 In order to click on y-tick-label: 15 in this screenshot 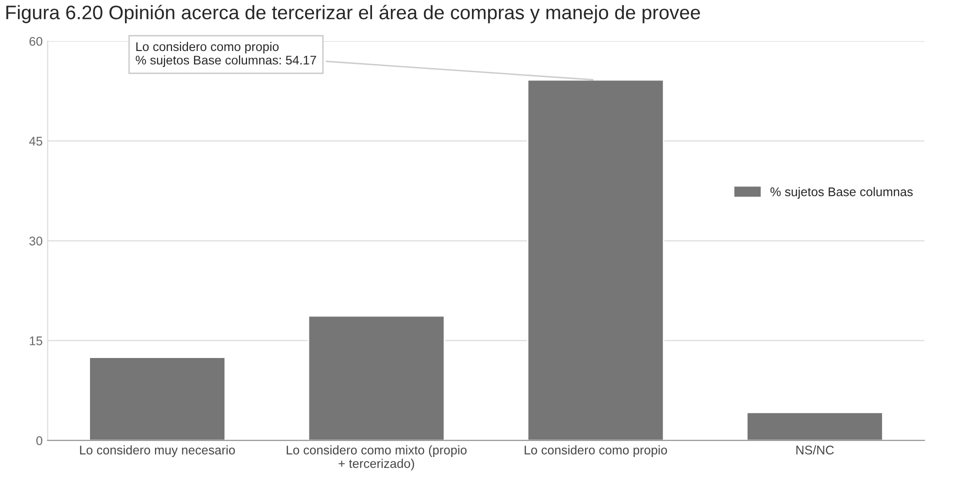, I will do `click(36, 341)`.